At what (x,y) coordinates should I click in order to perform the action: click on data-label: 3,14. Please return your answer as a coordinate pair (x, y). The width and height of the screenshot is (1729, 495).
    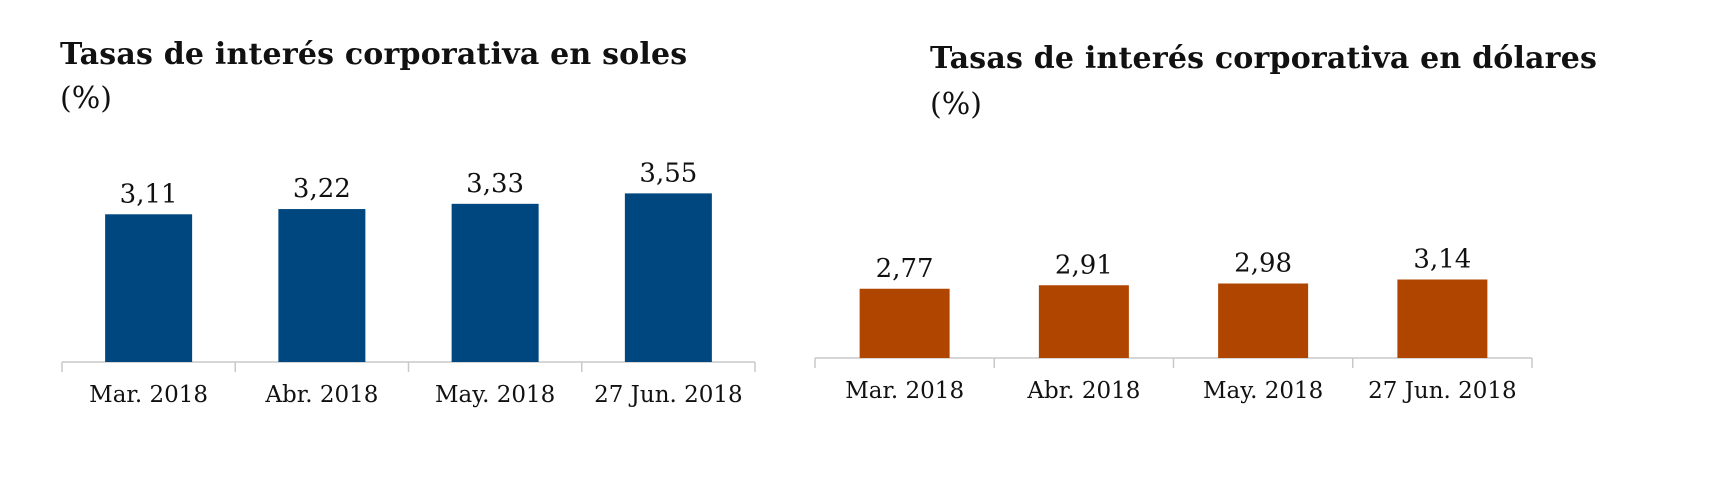
    Looking at the image, I should click on (1442, 260).